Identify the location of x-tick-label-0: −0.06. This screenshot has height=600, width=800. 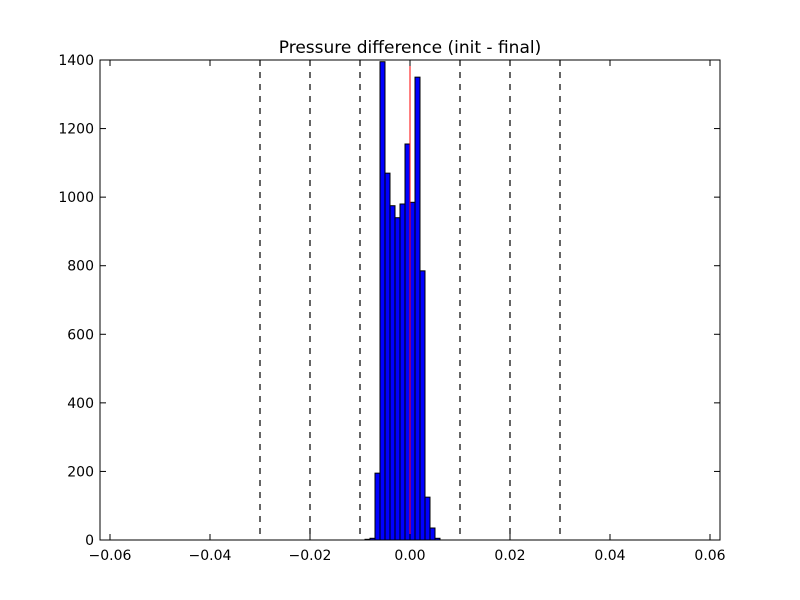
(110, 556).